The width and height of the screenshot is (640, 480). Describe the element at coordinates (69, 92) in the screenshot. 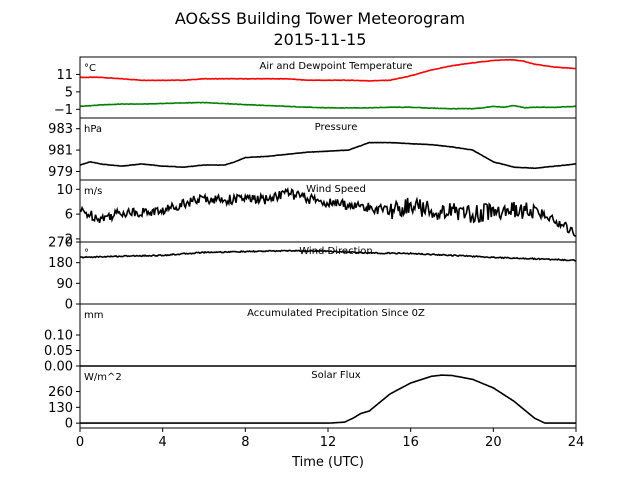

I see `ytick-label: 5` at that location.